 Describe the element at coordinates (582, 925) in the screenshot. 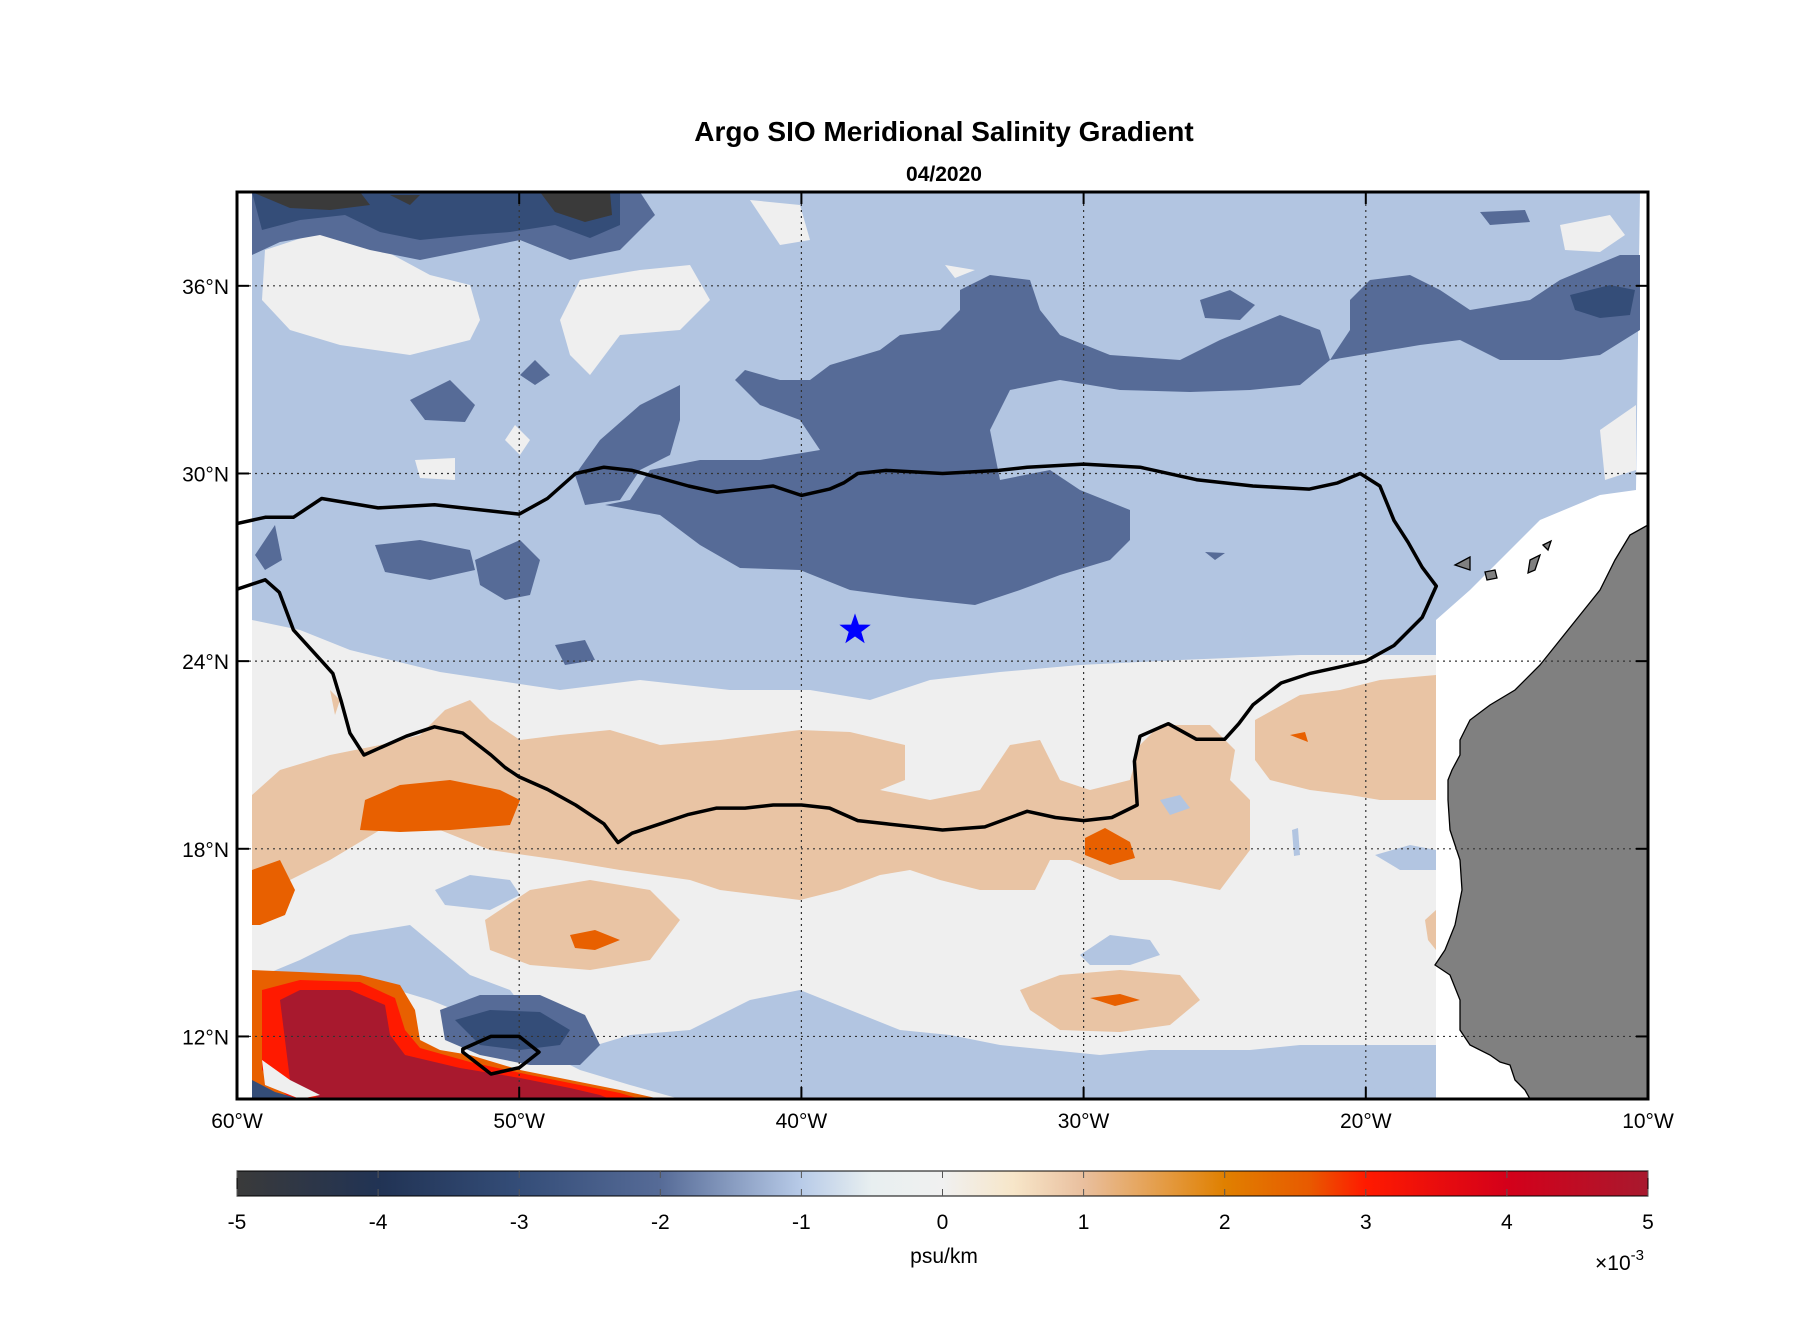

I see `field-light-orange-s1` at that location.